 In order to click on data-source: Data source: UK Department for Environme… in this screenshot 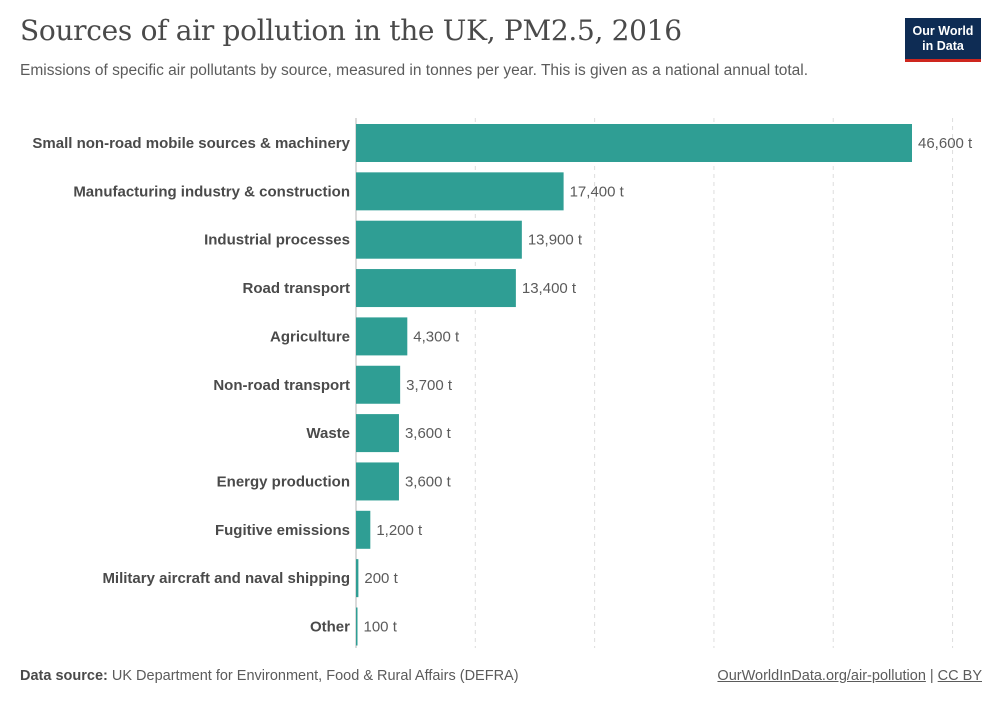, I will do `click(269, 676)`.